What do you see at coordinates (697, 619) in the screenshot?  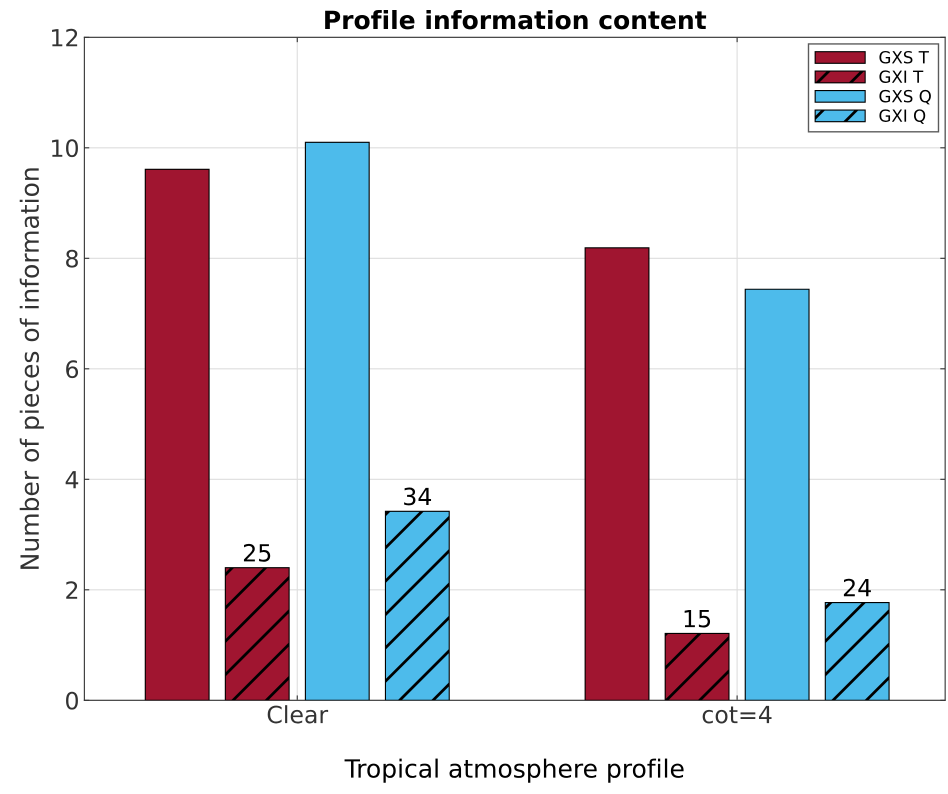 I see `annotation: 15` at bounding box center [697, 619].